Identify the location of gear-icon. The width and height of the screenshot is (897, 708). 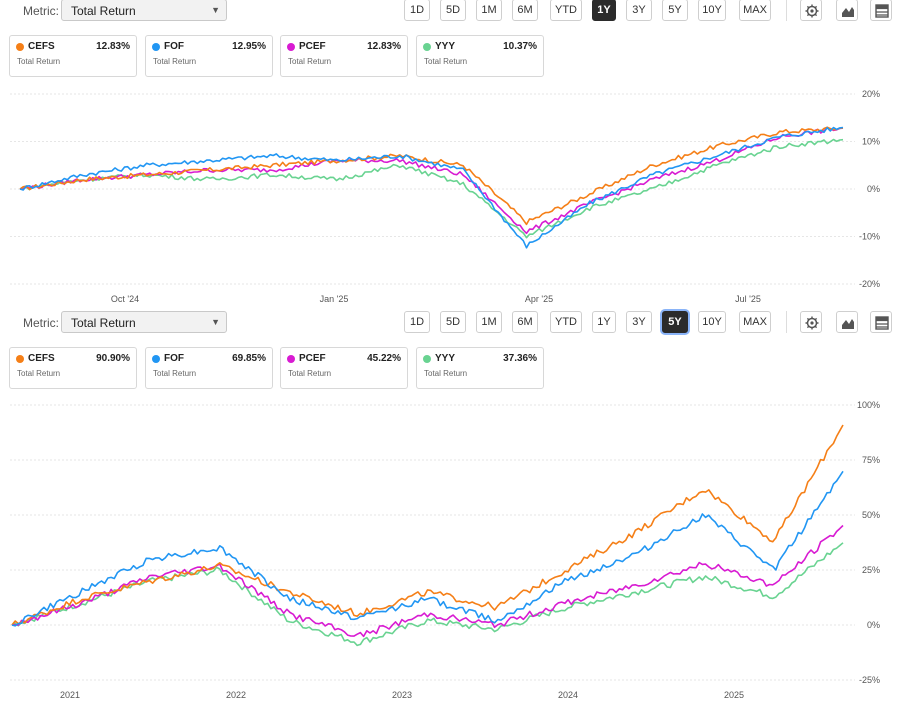
(812, 11).